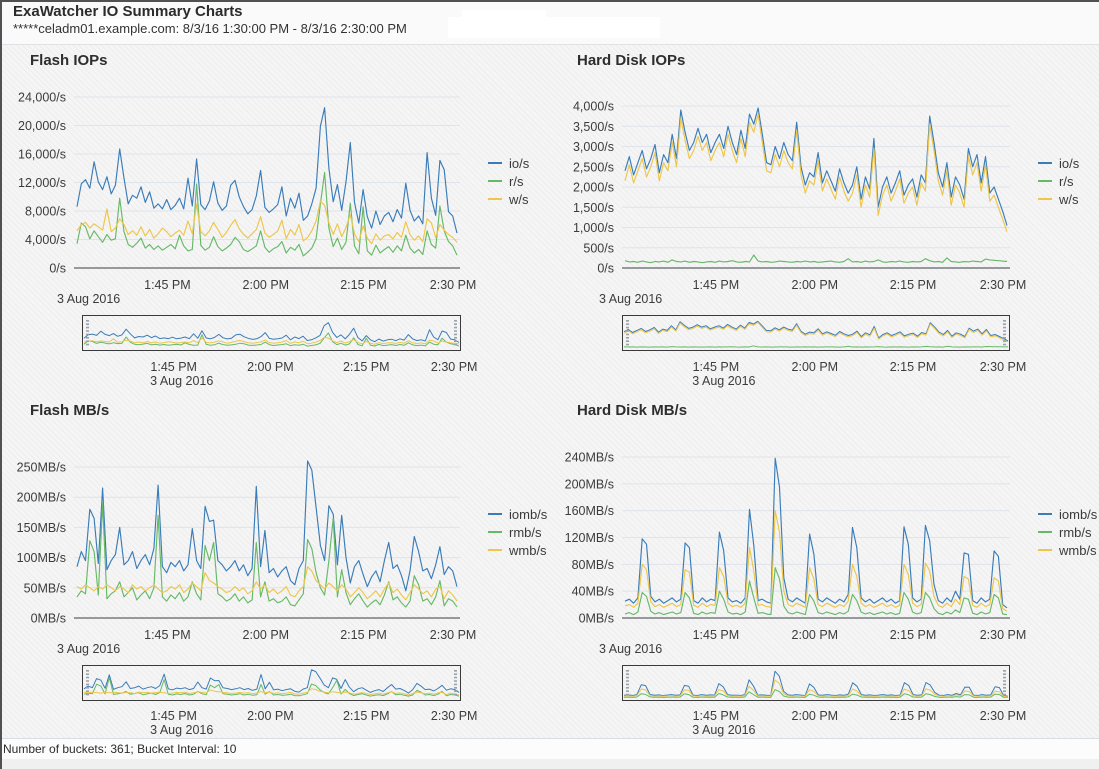 Image resolution: width=1099 pixels, height=769 pixels. I want to click on chart-title: Flash MB/s, so click(70, 410).